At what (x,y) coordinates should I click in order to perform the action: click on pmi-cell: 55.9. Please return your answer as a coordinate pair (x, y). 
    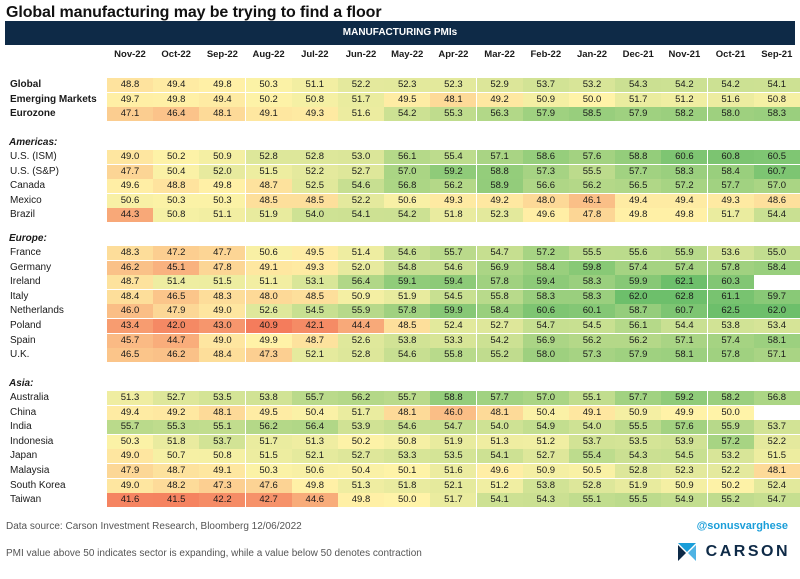
    Looking at the image, I should click on (730, 427).